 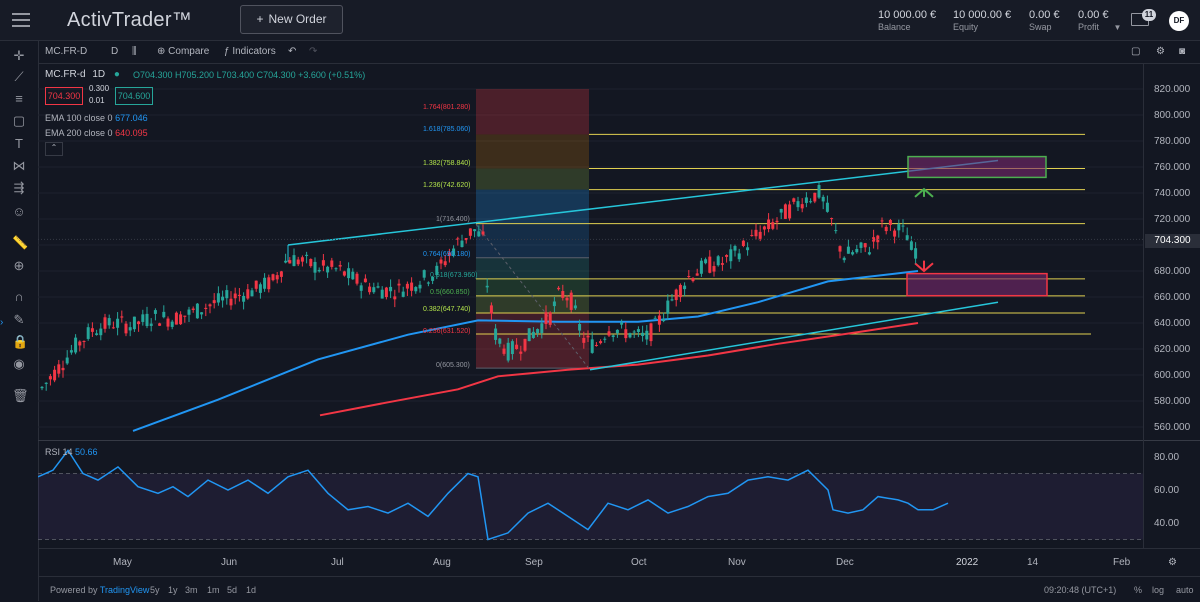 I want to click on range-5y: 5y, so click(x=155, y=590).